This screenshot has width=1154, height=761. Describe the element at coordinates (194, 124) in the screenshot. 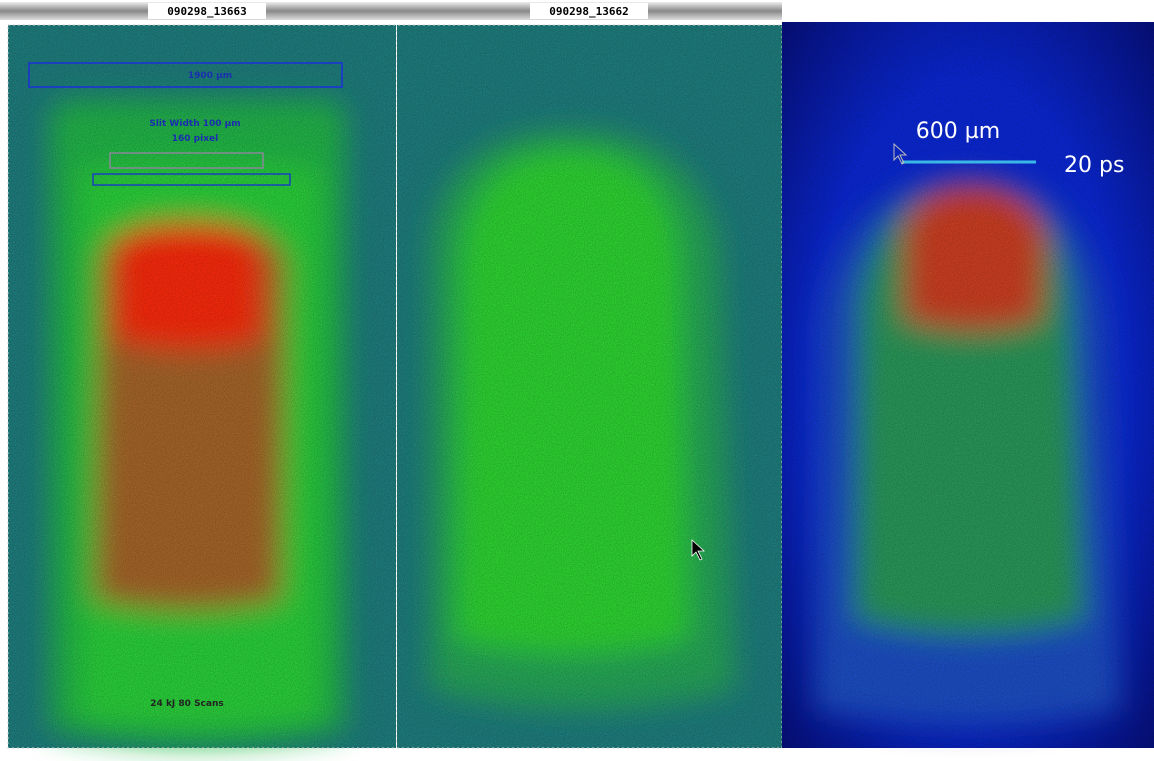

I see `slit-label: Slit Width 100 µm` at that location.